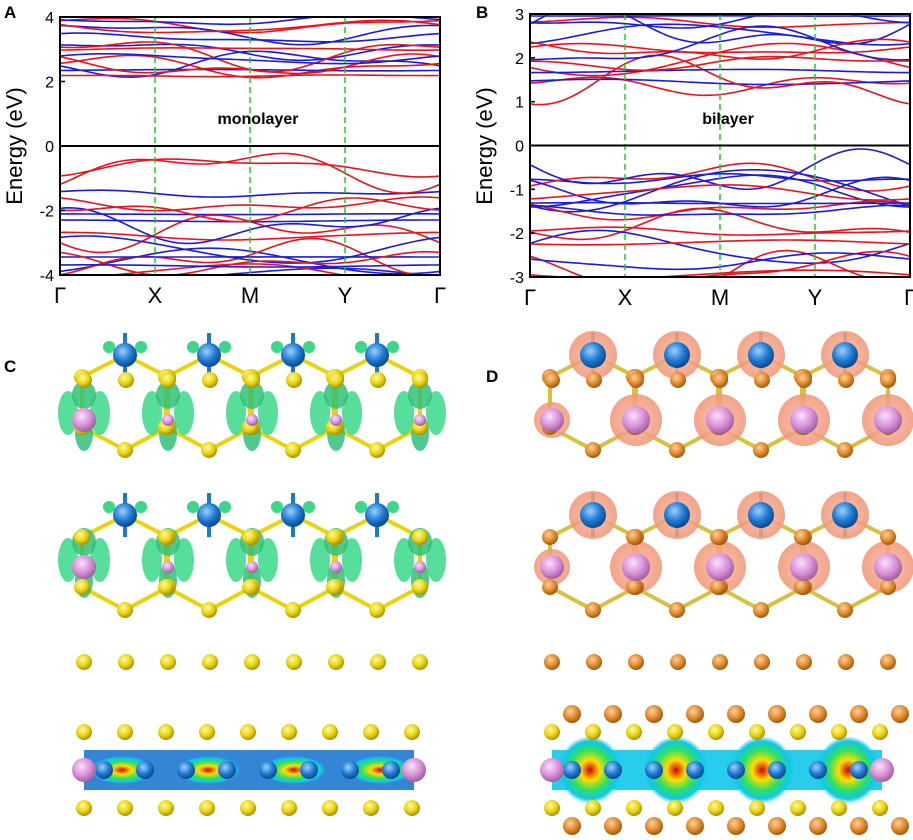  What do you see at coordinates (249, 770) in the screenshot?
I see `structure-monolayer-side-view` at bounding box center [249, 770].